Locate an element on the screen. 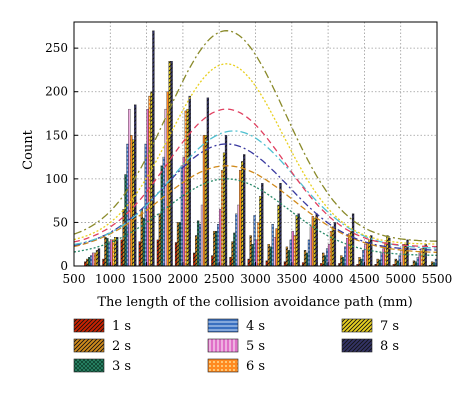  legend: 1 s 2 s 3 s 4 s 5 s 6 s 7 s 8 s is located at coordinates (236, 346).